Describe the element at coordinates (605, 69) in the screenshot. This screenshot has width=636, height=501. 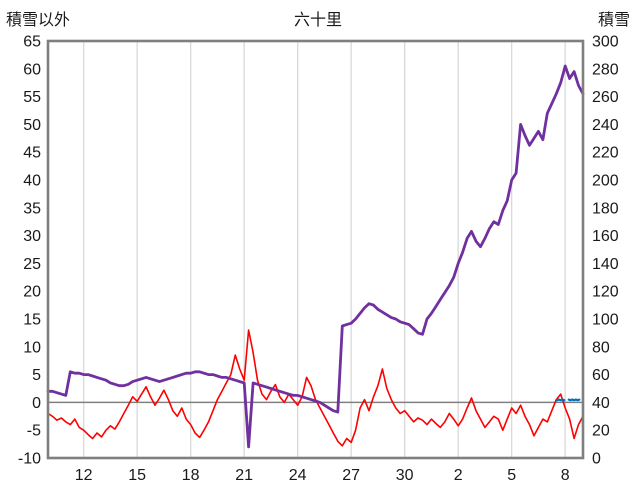
I see `right-axis-tick-label: 280` at that location.